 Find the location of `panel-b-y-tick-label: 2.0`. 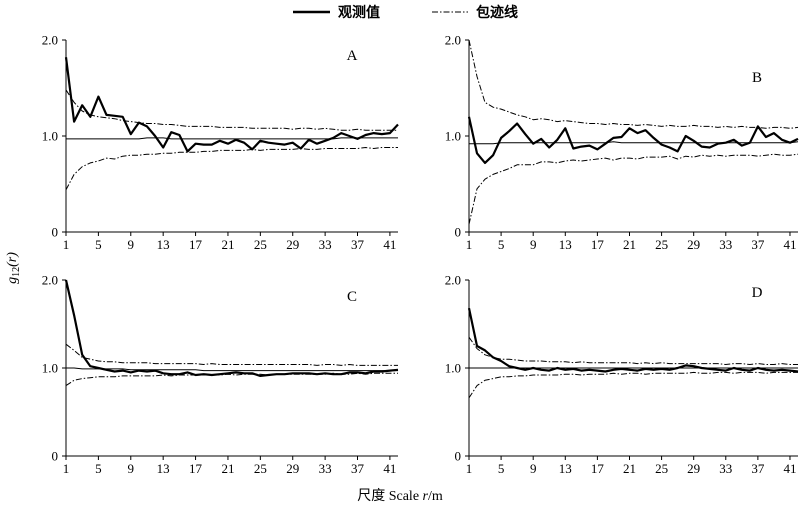

panel-b-y-tick-label: 2.0 is located at coordinates (453, 40).